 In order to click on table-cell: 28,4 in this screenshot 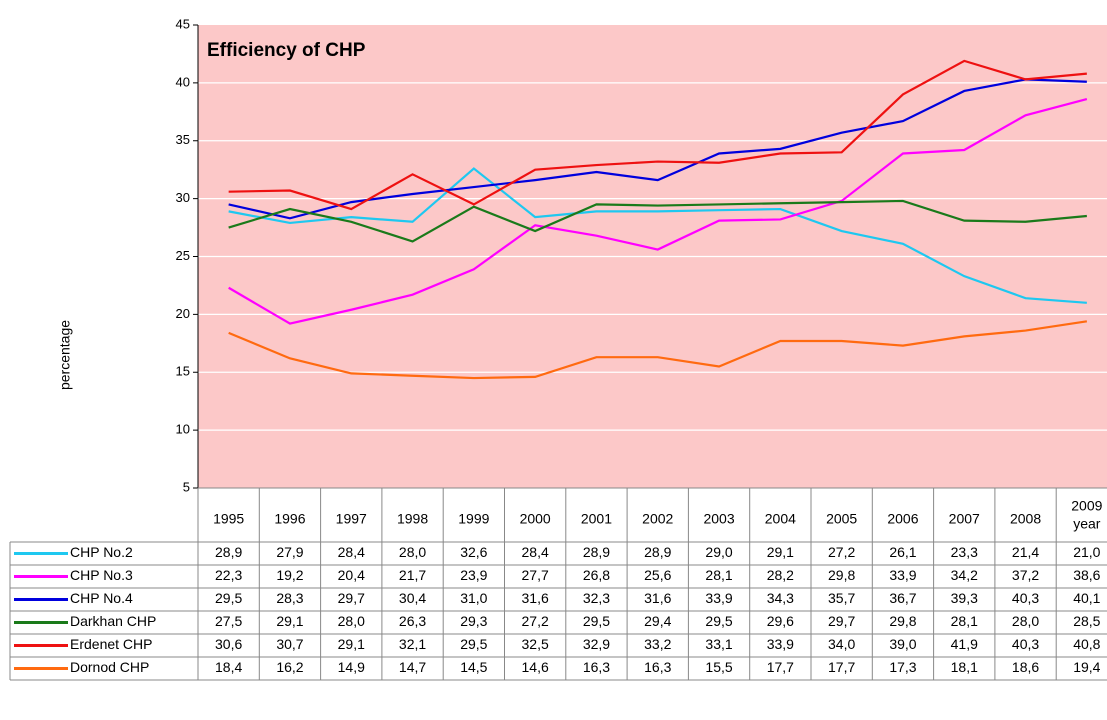, I will do `click(535, 552)`.